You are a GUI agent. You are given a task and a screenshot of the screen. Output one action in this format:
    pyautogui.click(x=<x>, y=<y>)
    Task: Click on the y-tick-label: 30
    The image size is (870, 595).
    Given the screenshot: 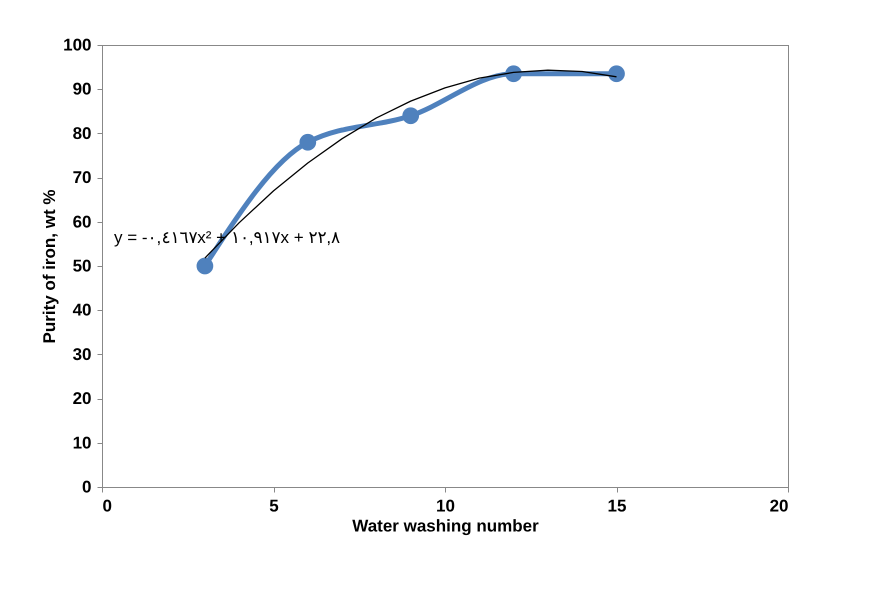 What is the action you would take?
    pyautogui.click(x=82, y=354)
    